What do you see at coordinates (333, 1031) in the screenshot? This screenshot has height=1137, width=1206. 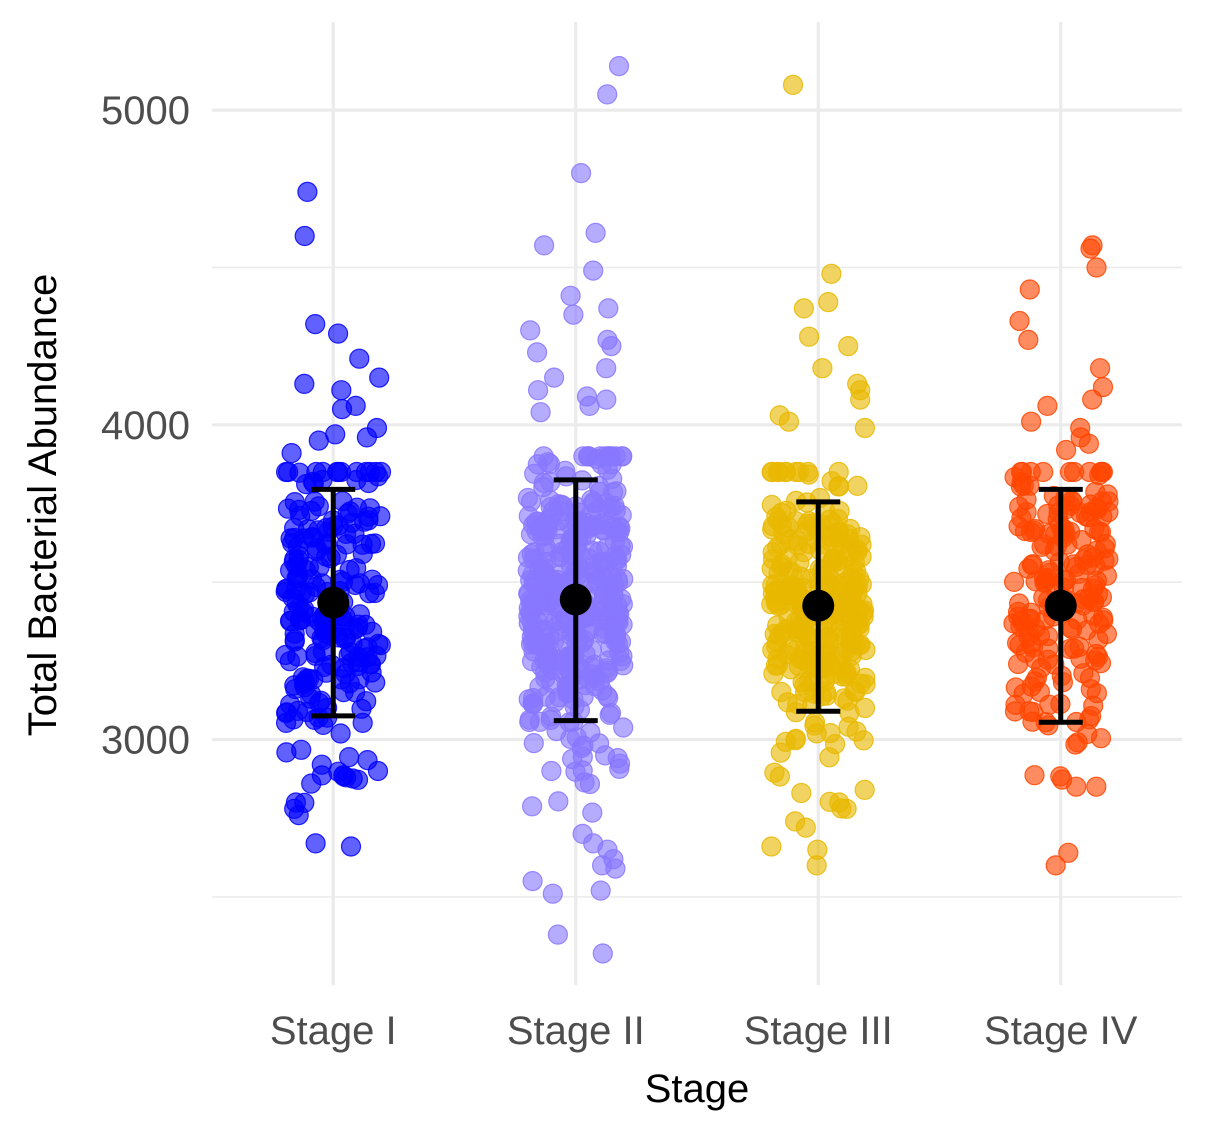 I see `x-tick-label: Stage I` at bounding box center [333, 1031].